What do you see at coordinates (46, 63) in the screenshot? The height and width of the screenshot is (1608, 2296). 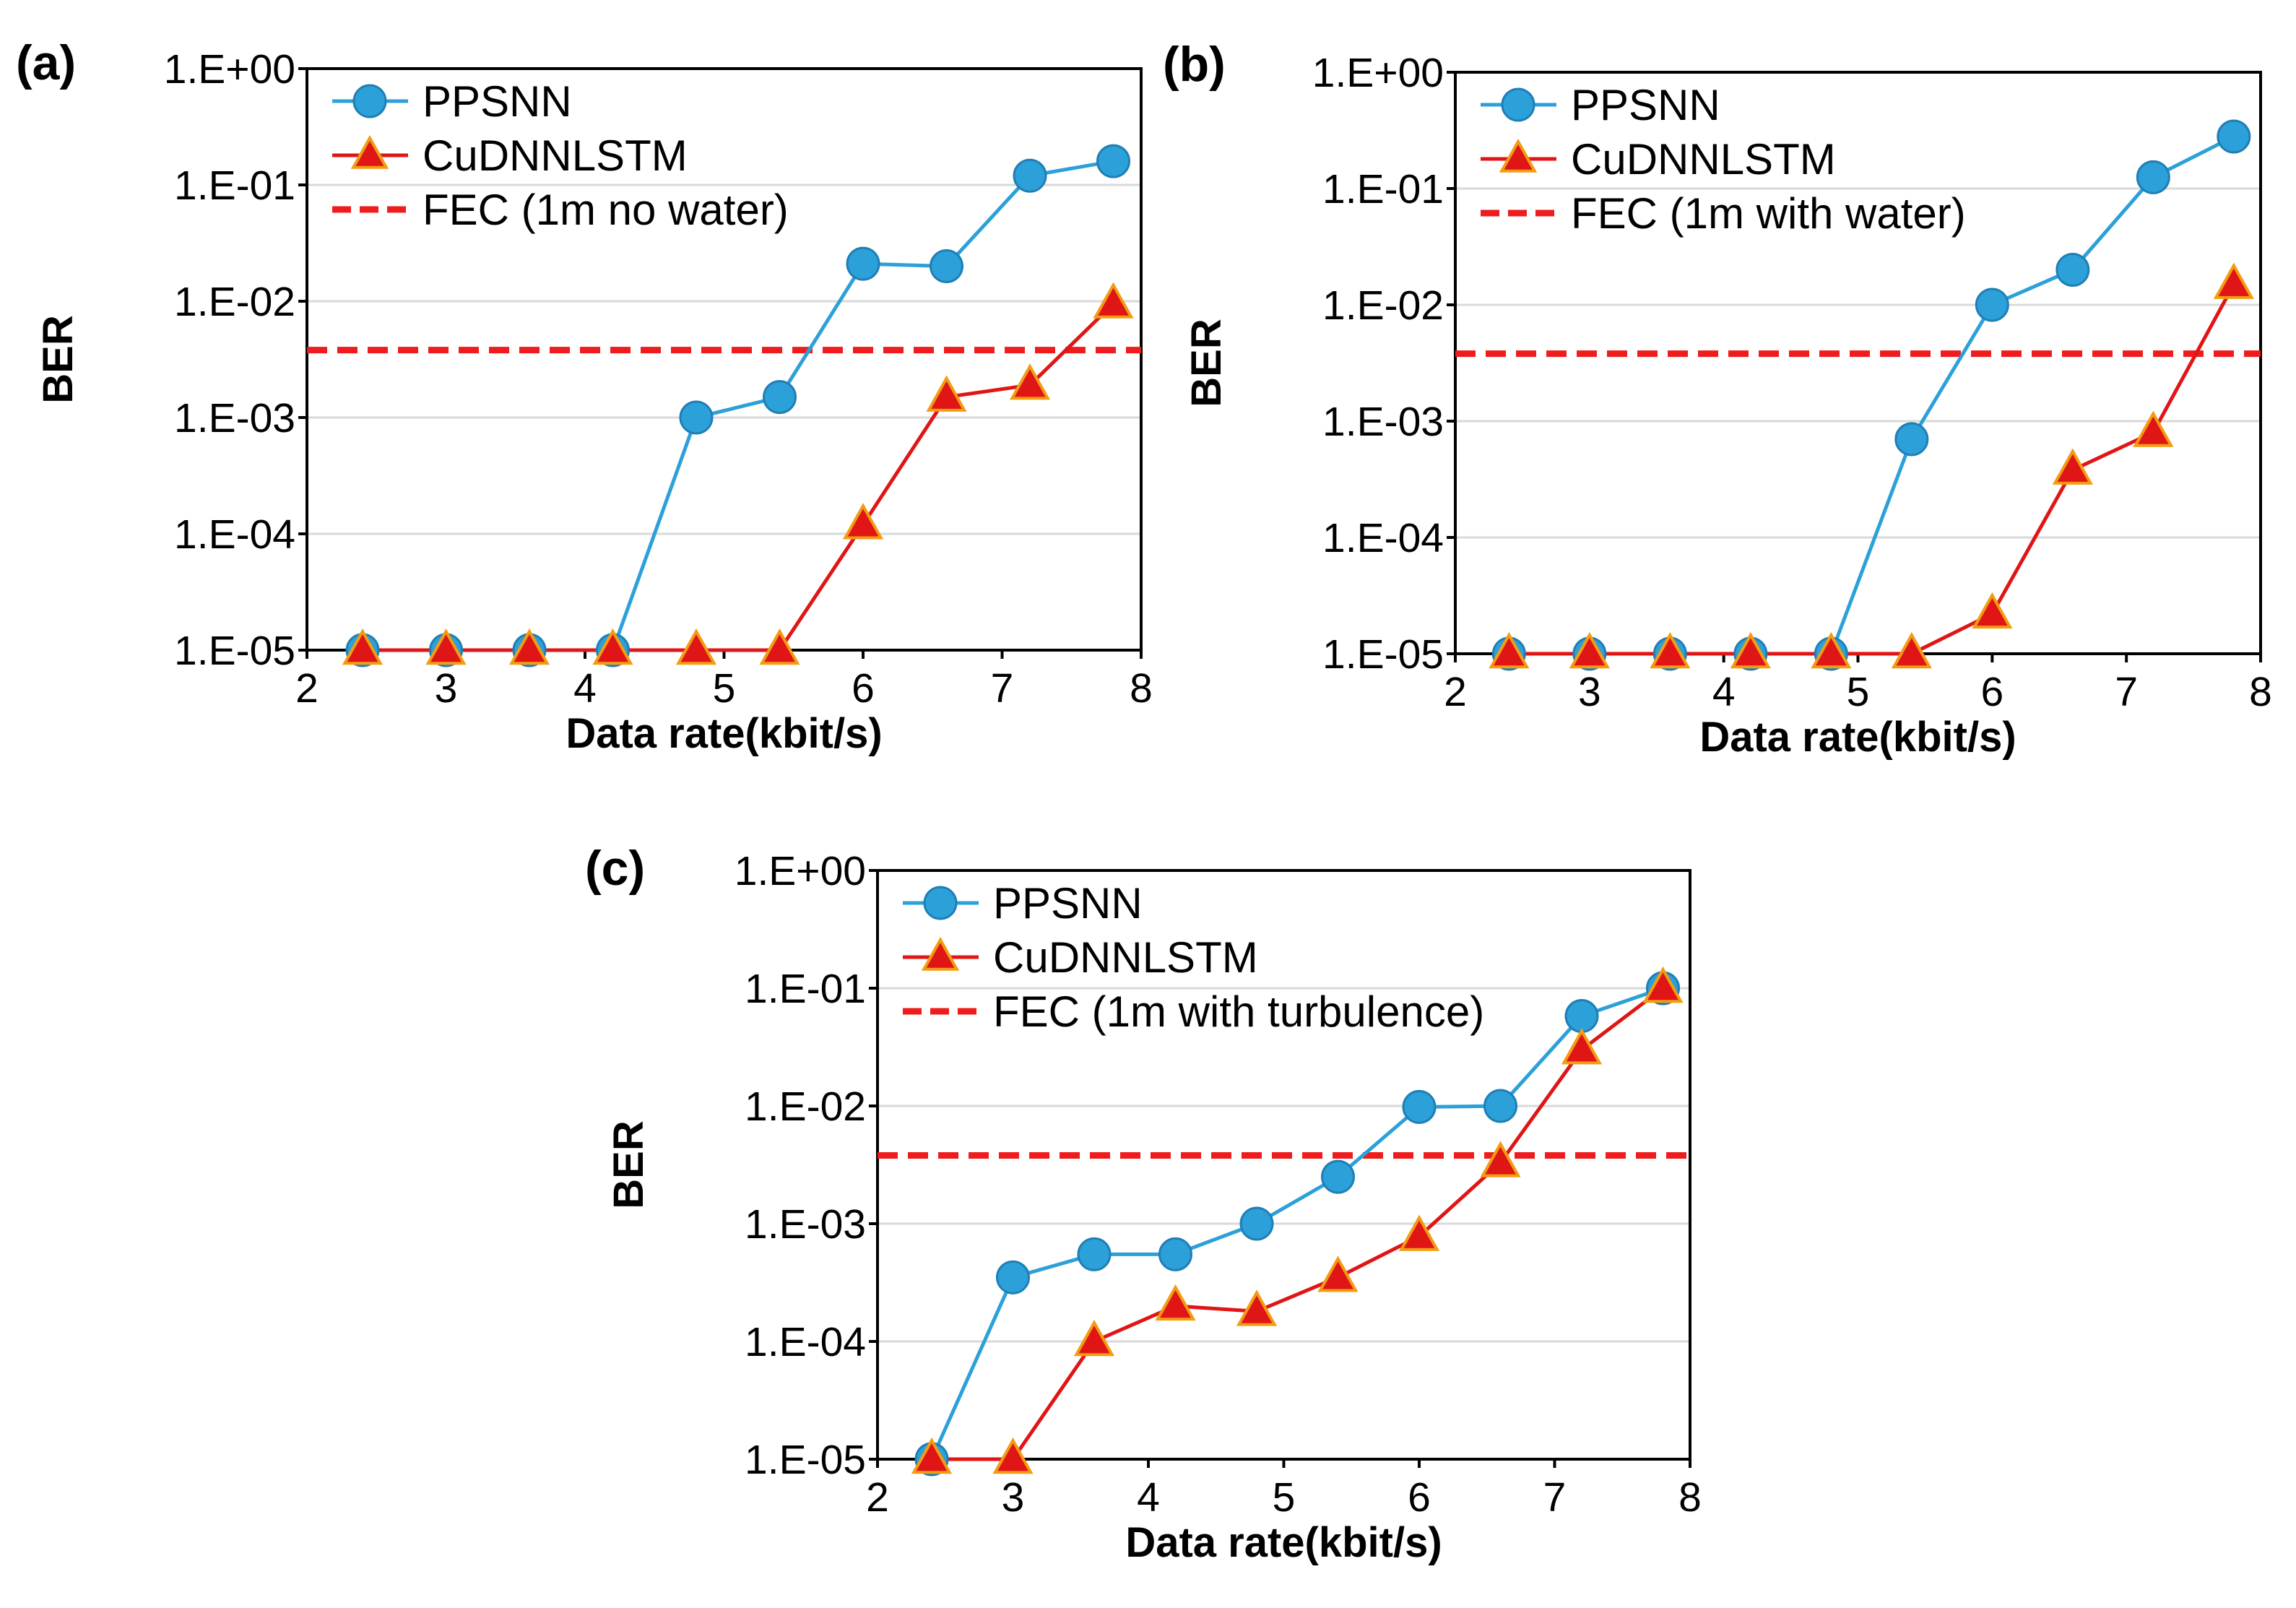 I see `panel-label: (a)` at bounding box center [46, 63].